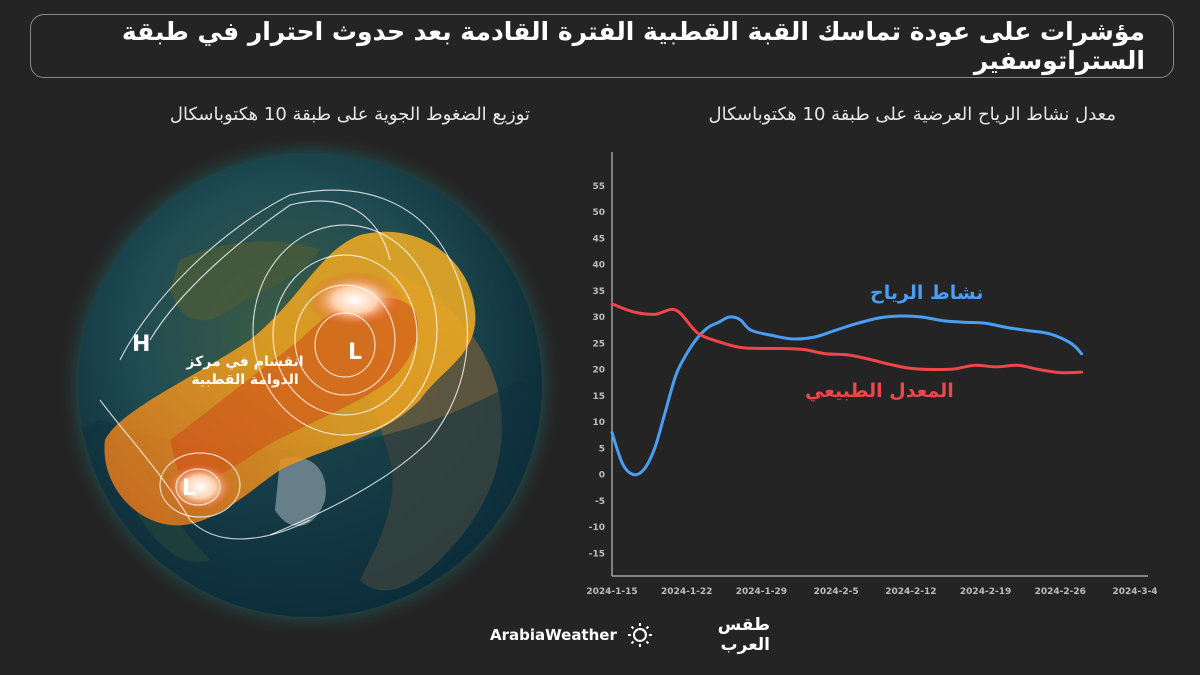 This screenshot has width=1200, height=675. Describe the element at coordinates (597, 554) in the screenshot. I see `y-tick-label: -15` at that location.